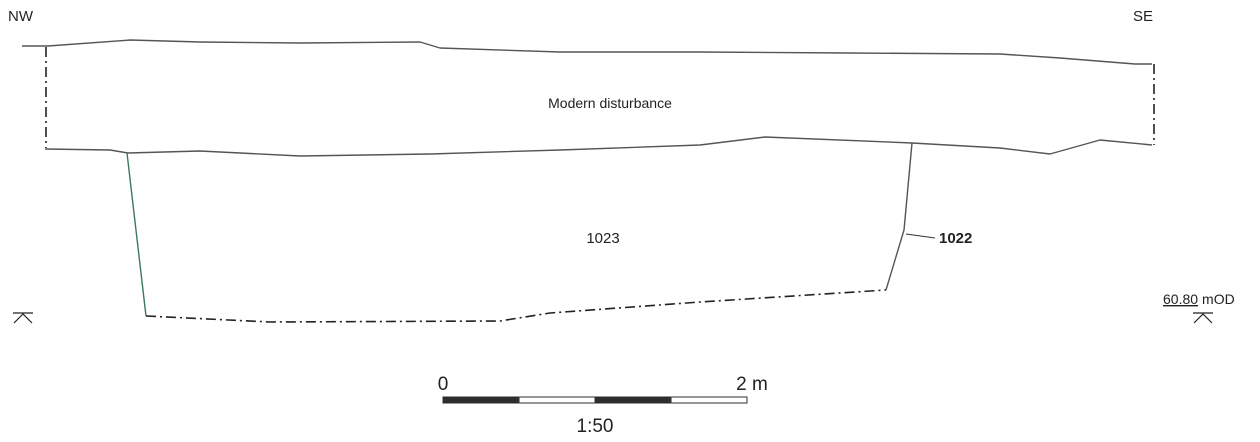  I want to click on datum-marker-right, so click(1203, 318).